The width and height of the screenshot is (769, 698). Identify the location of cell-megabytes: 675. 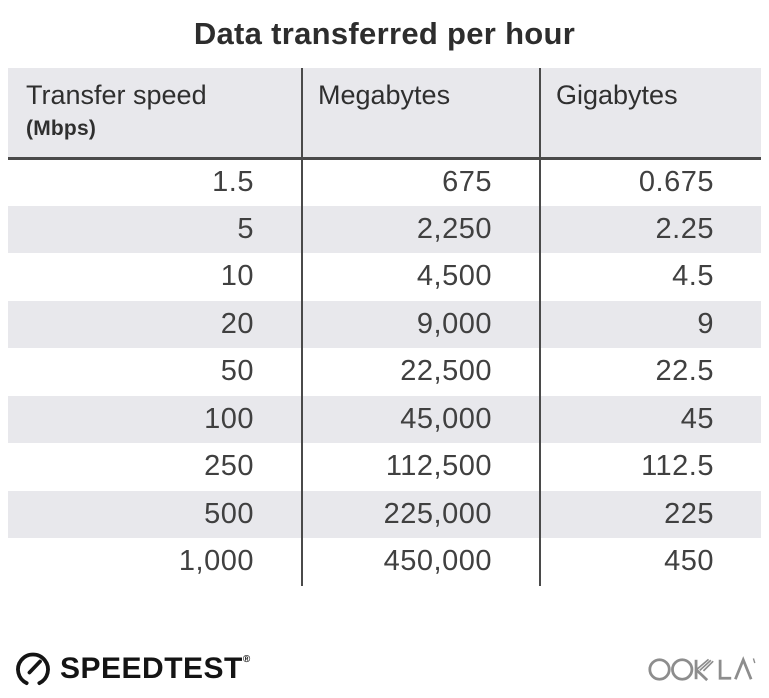
(420, 182).